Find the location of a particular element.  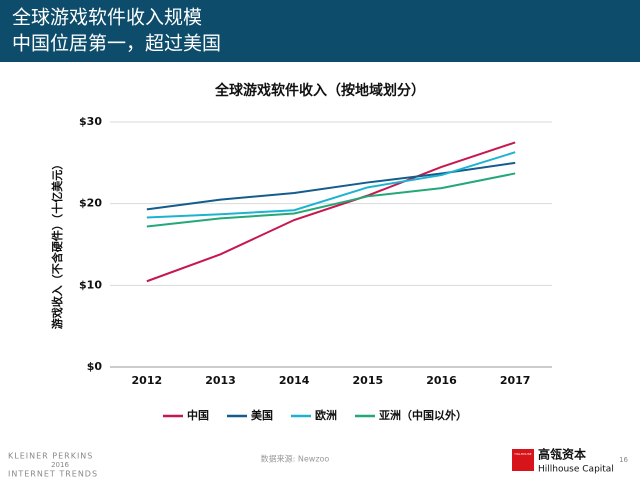

brand: INTERNET TRENDS is located at coordinates (53, 474).